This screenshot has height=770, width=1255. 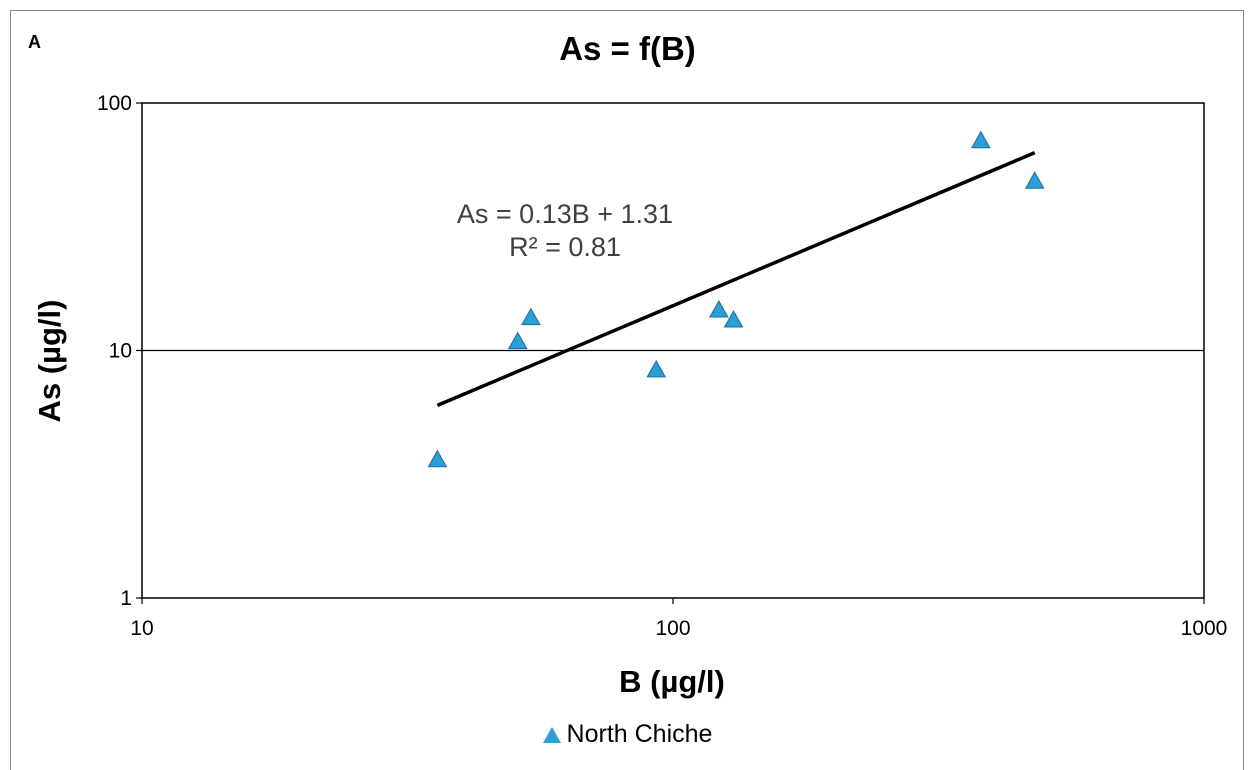 What do you see at coordinates (120, 351) in the screenshot?
I see `y-tick-label: 10` at bounding box center [120, 351].